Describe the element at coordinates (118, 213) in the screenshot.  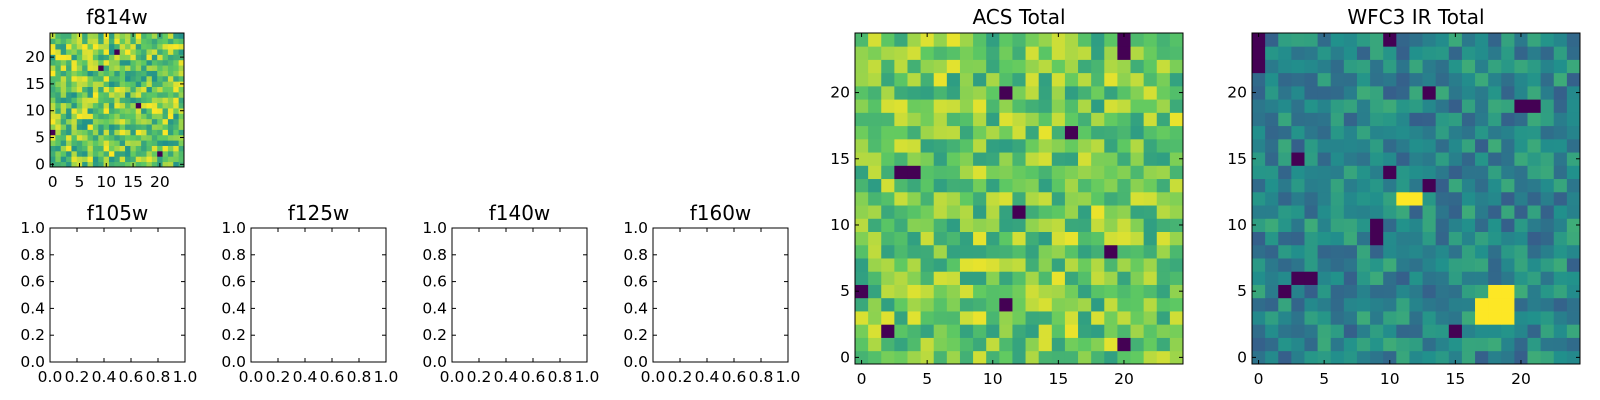
I see `panel-title: f105w` at that location.